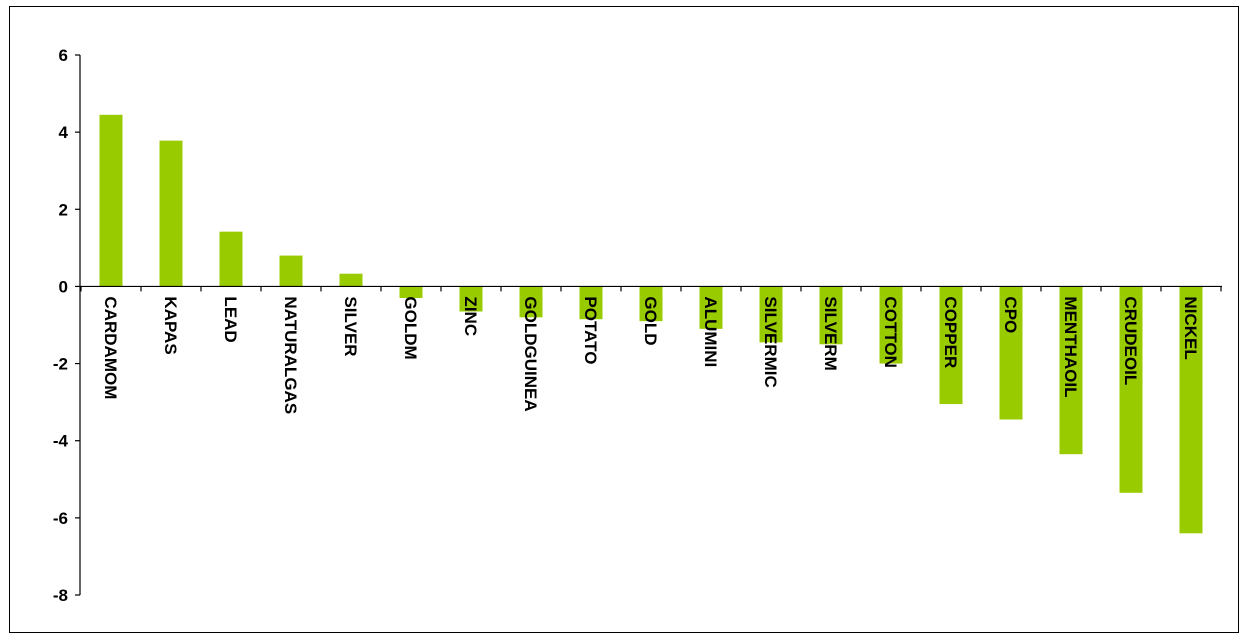  I want to click on category-label: ZINC, so click(470, 316).